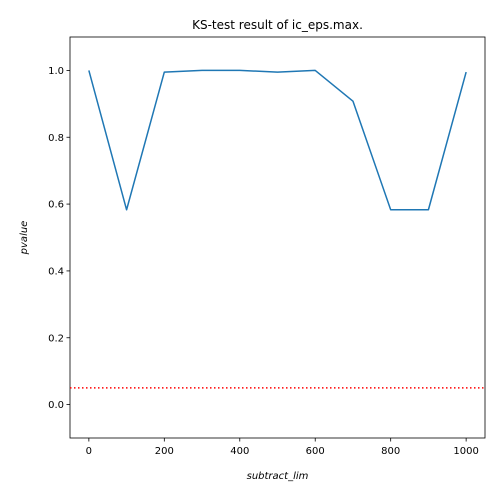 The image size is (500, 500). I want to click on y-tick-label: 0.2, so click(56, 338).